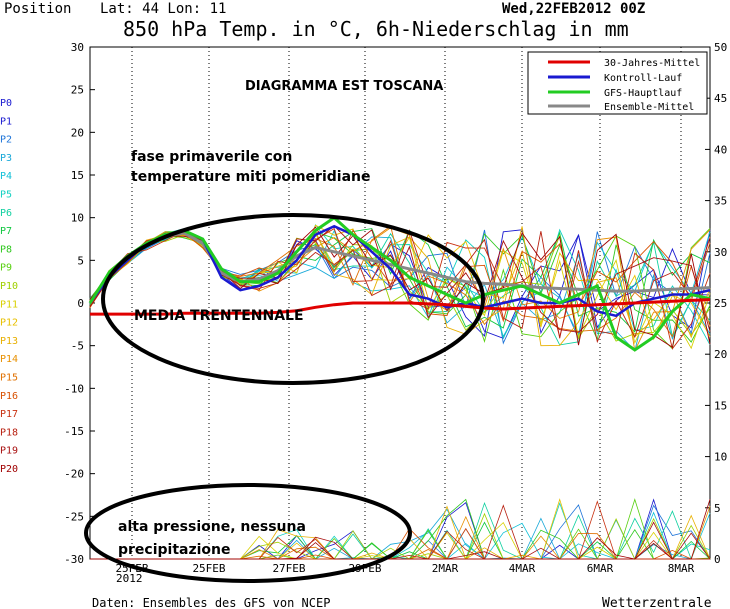 The image size is (730, 609). I want to click on position-label: Position, so click(37, 9).